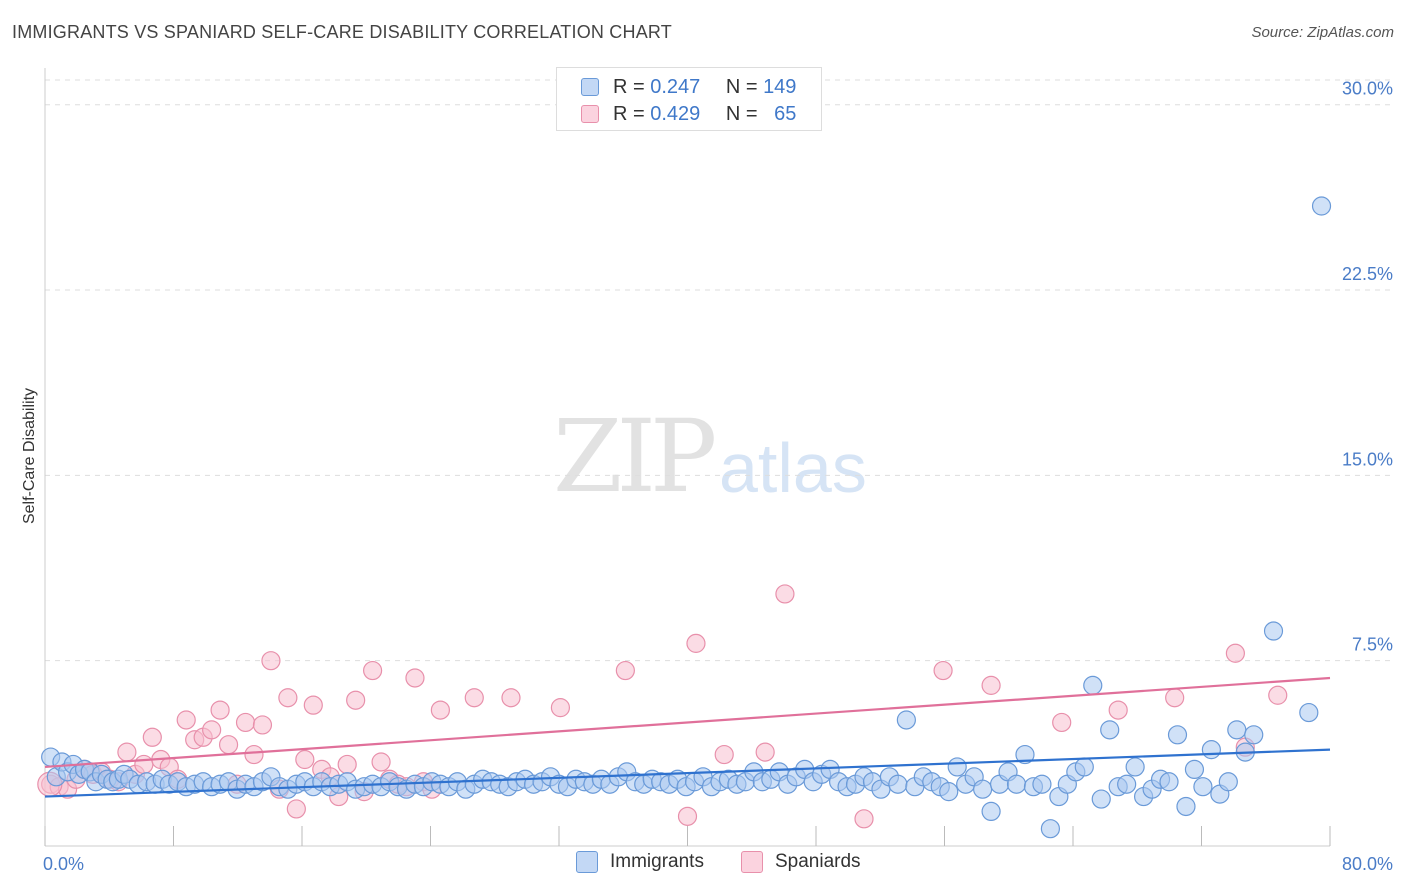 The height and width of the screenshot is (892, 1406). I want to click on spaniards-n-value: 65, so click(785, 113).